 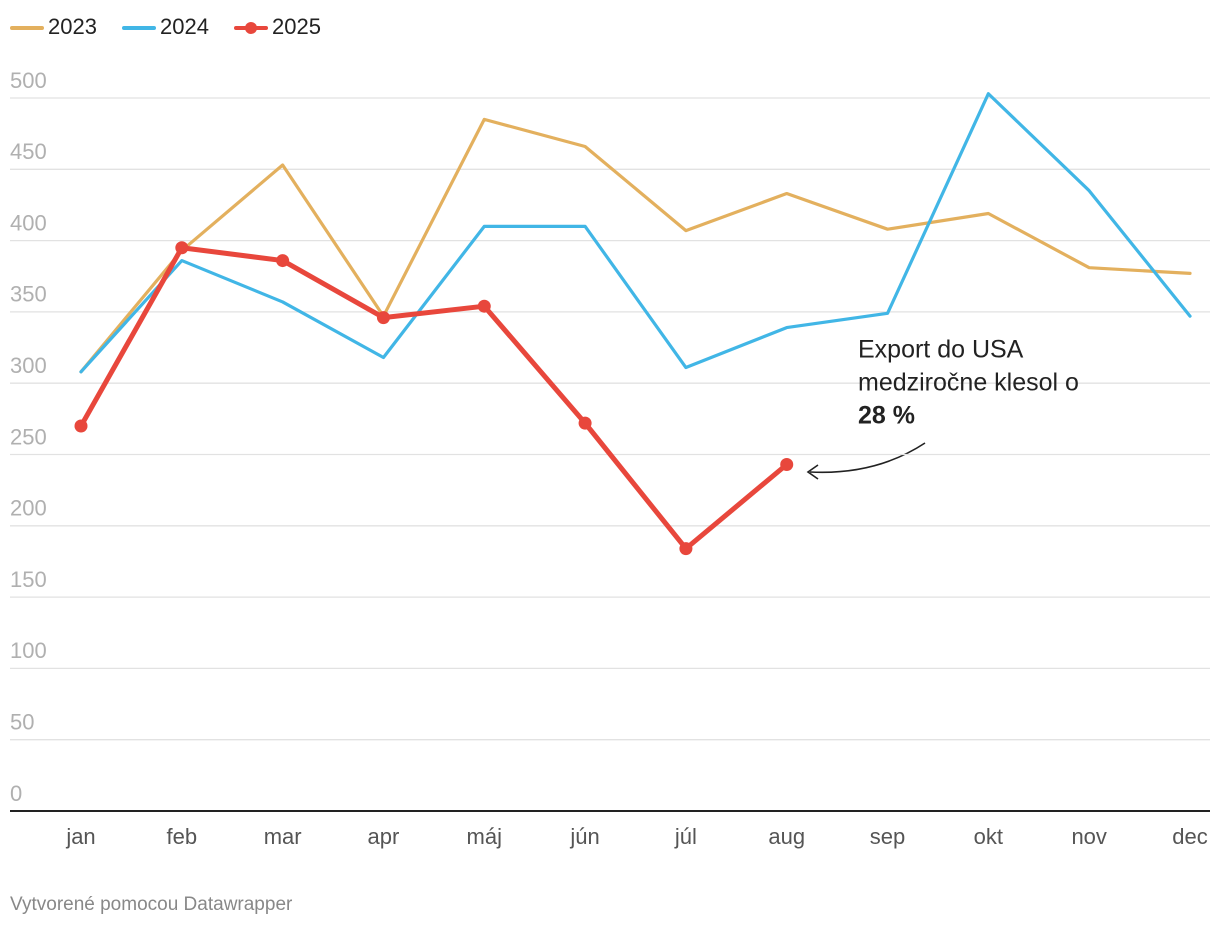 What do you see at coordinates (1088, 836) in the screenshot?
I see `x-tick-label: nov` at bounding box center [1088, 836].